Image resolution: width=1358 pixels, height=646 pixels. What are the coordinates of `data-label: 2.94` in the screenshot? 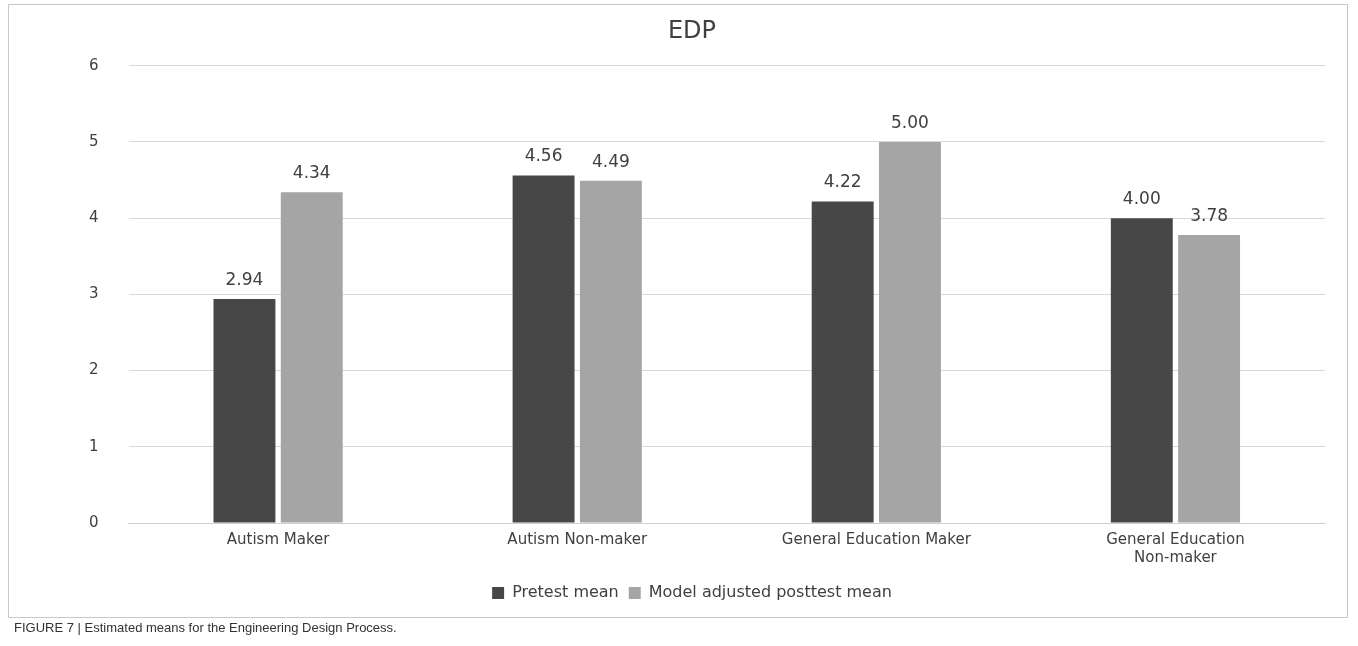 It's located at (244, 278).